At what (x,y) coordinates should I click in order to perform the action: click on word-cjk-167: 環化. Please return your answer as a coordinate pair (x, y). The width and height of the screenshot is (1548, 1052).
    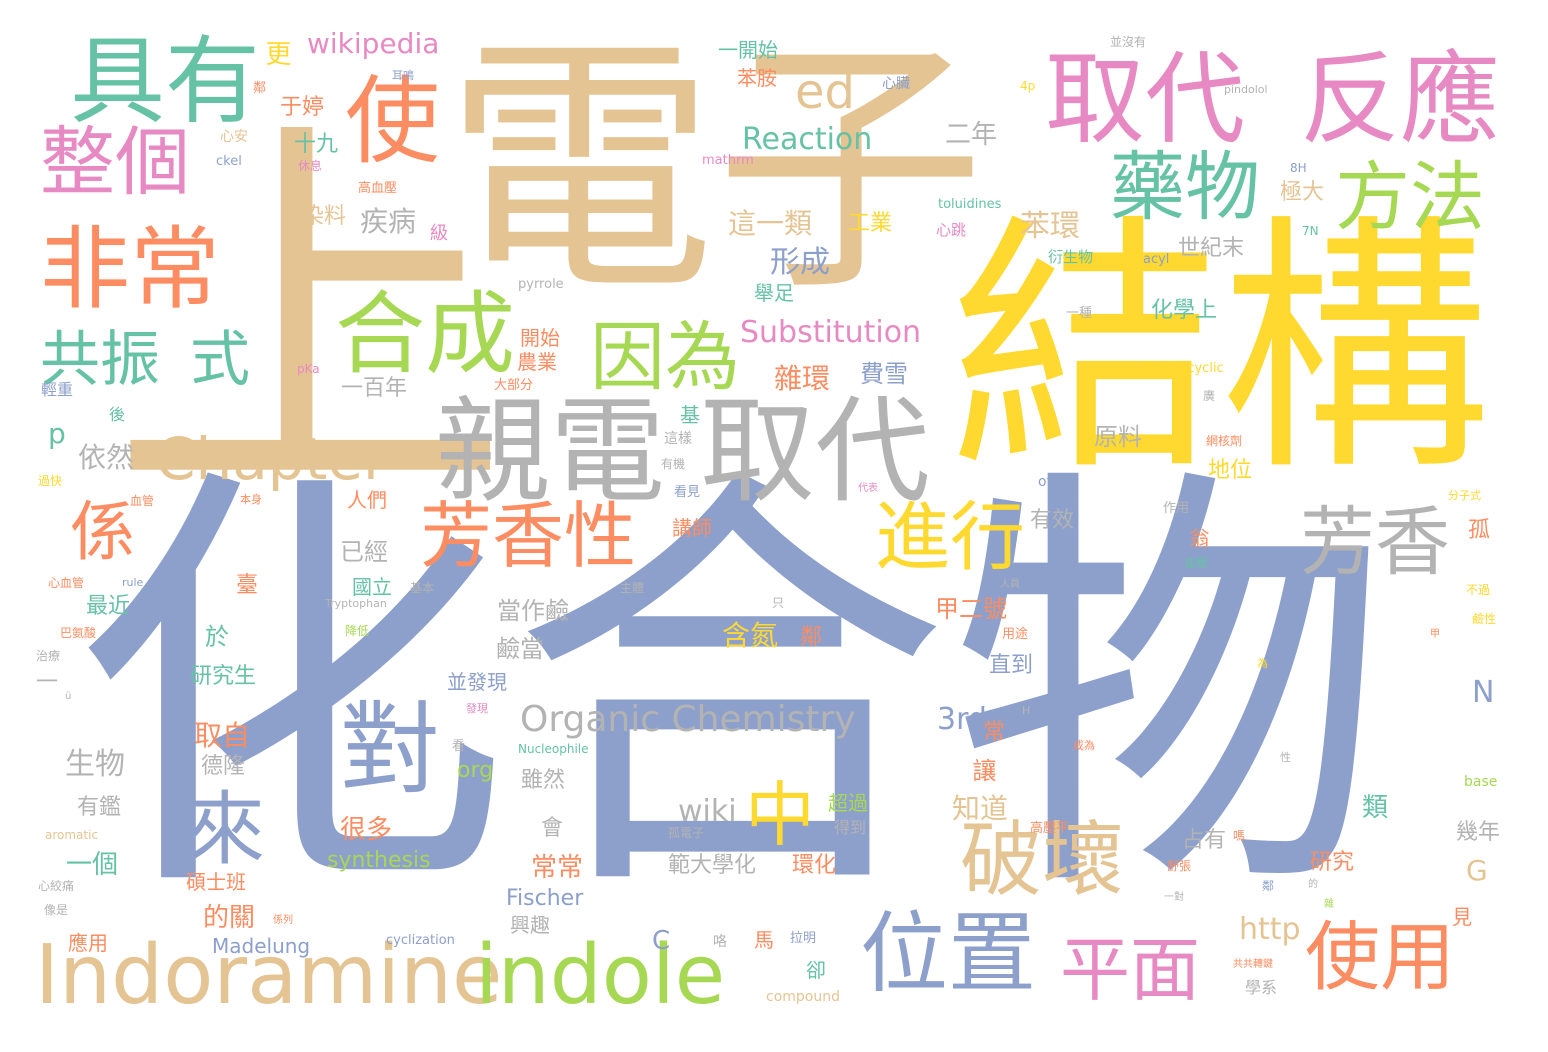
    Looking at the image, I should click on (814, 865).